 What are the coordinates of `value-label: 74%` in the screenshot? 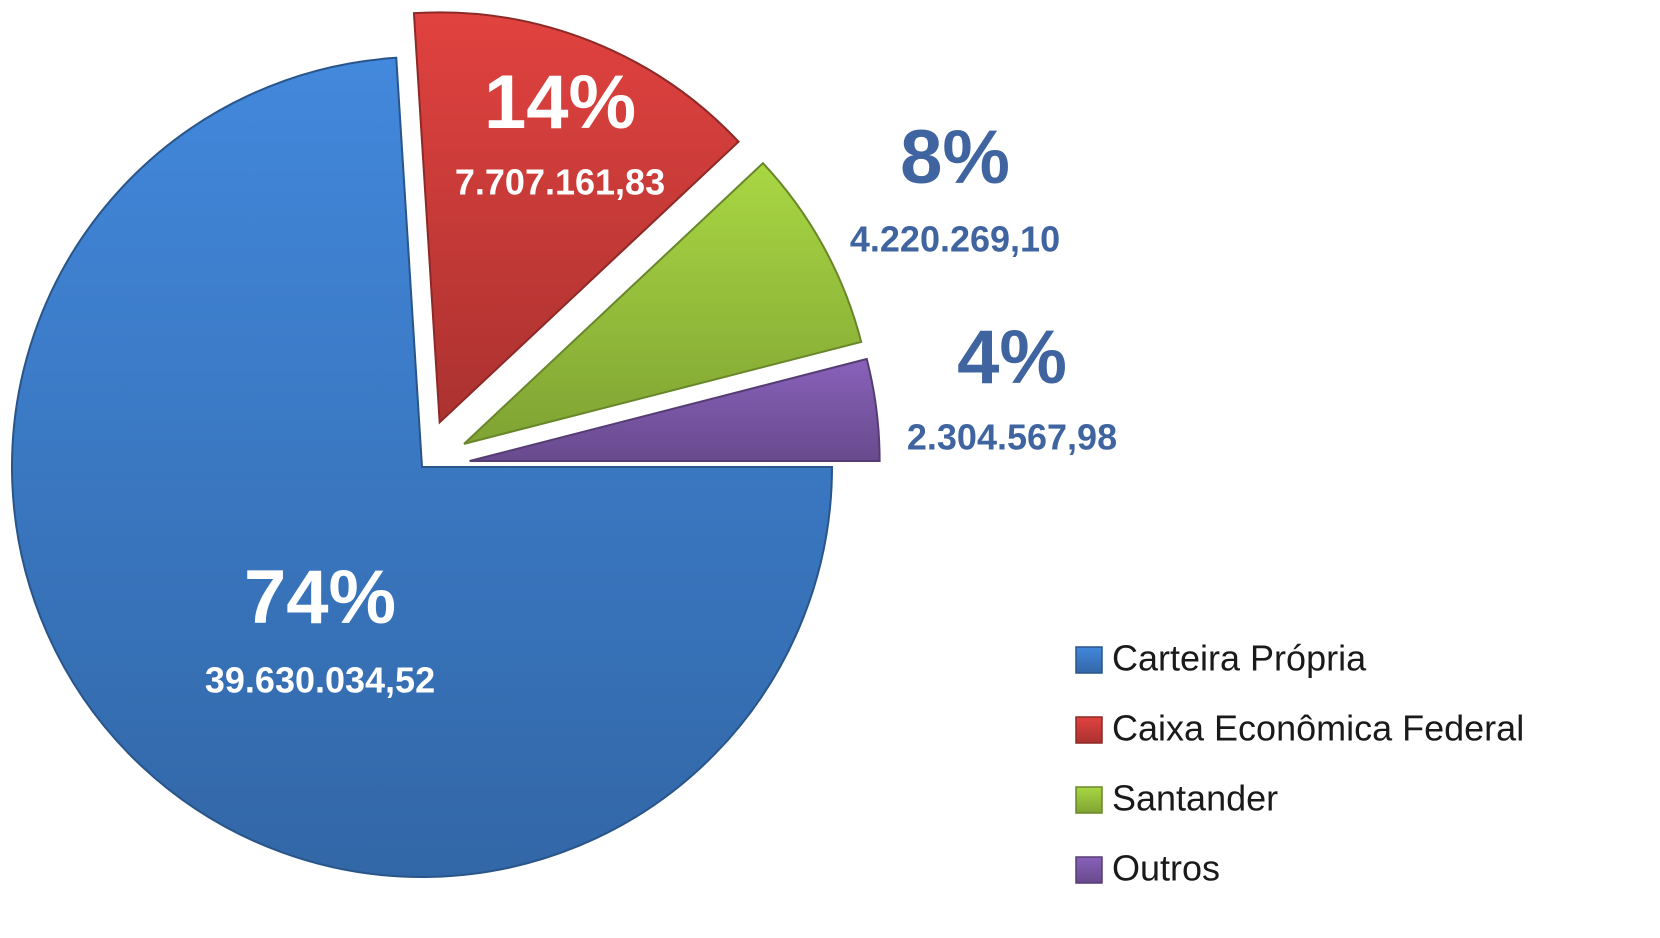 It's located at (320, 597).